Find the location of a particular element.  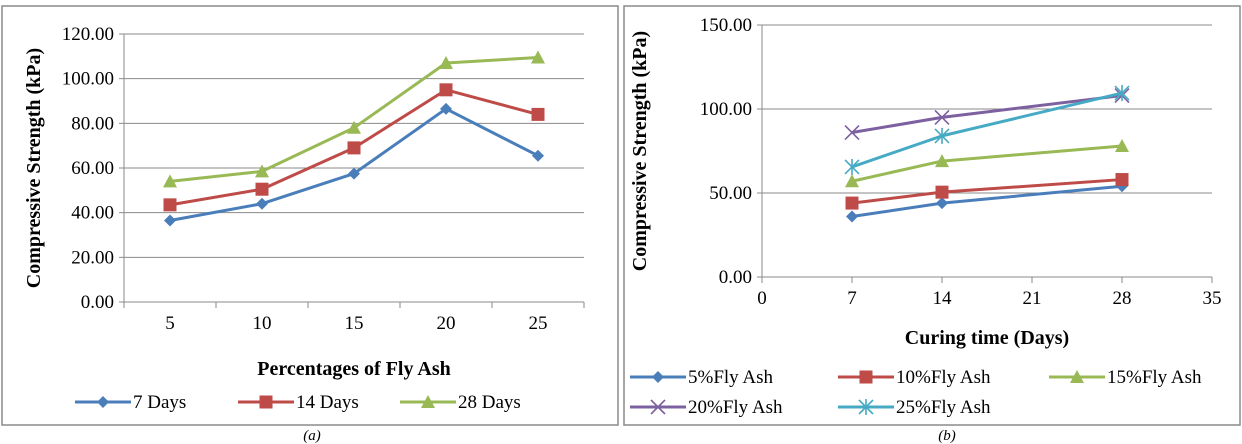

y-tick-label: 120.00 is located at coordinates (88, 34).